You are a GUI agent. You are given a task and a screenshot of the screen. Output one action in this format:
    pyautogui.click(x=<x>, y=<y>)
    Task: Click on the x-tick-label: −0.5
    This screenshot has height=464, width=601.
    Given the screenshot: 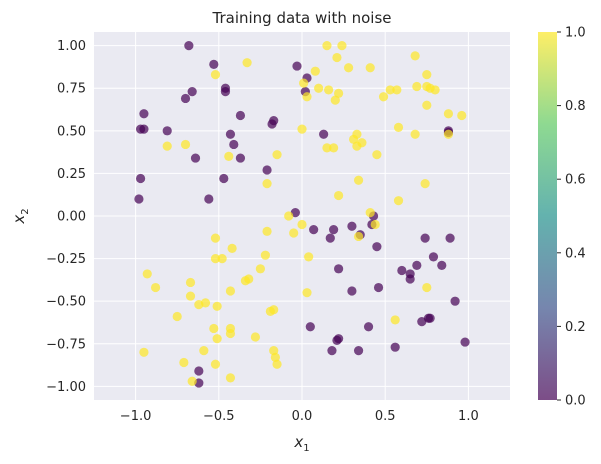 What is the action you would take?
    pyautogui.click(x=219, y=416)
    